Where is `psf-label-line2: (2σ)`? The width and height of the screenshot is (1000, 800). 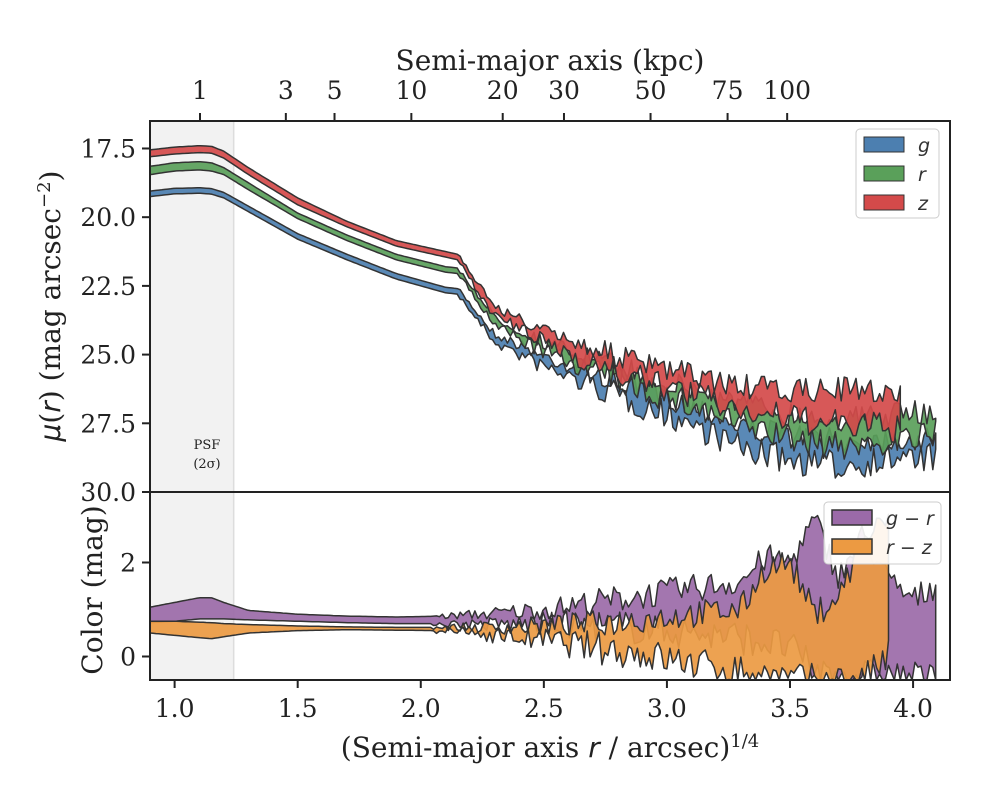
psf-label-line2: (2σ) is located at coordinates (206, 464).